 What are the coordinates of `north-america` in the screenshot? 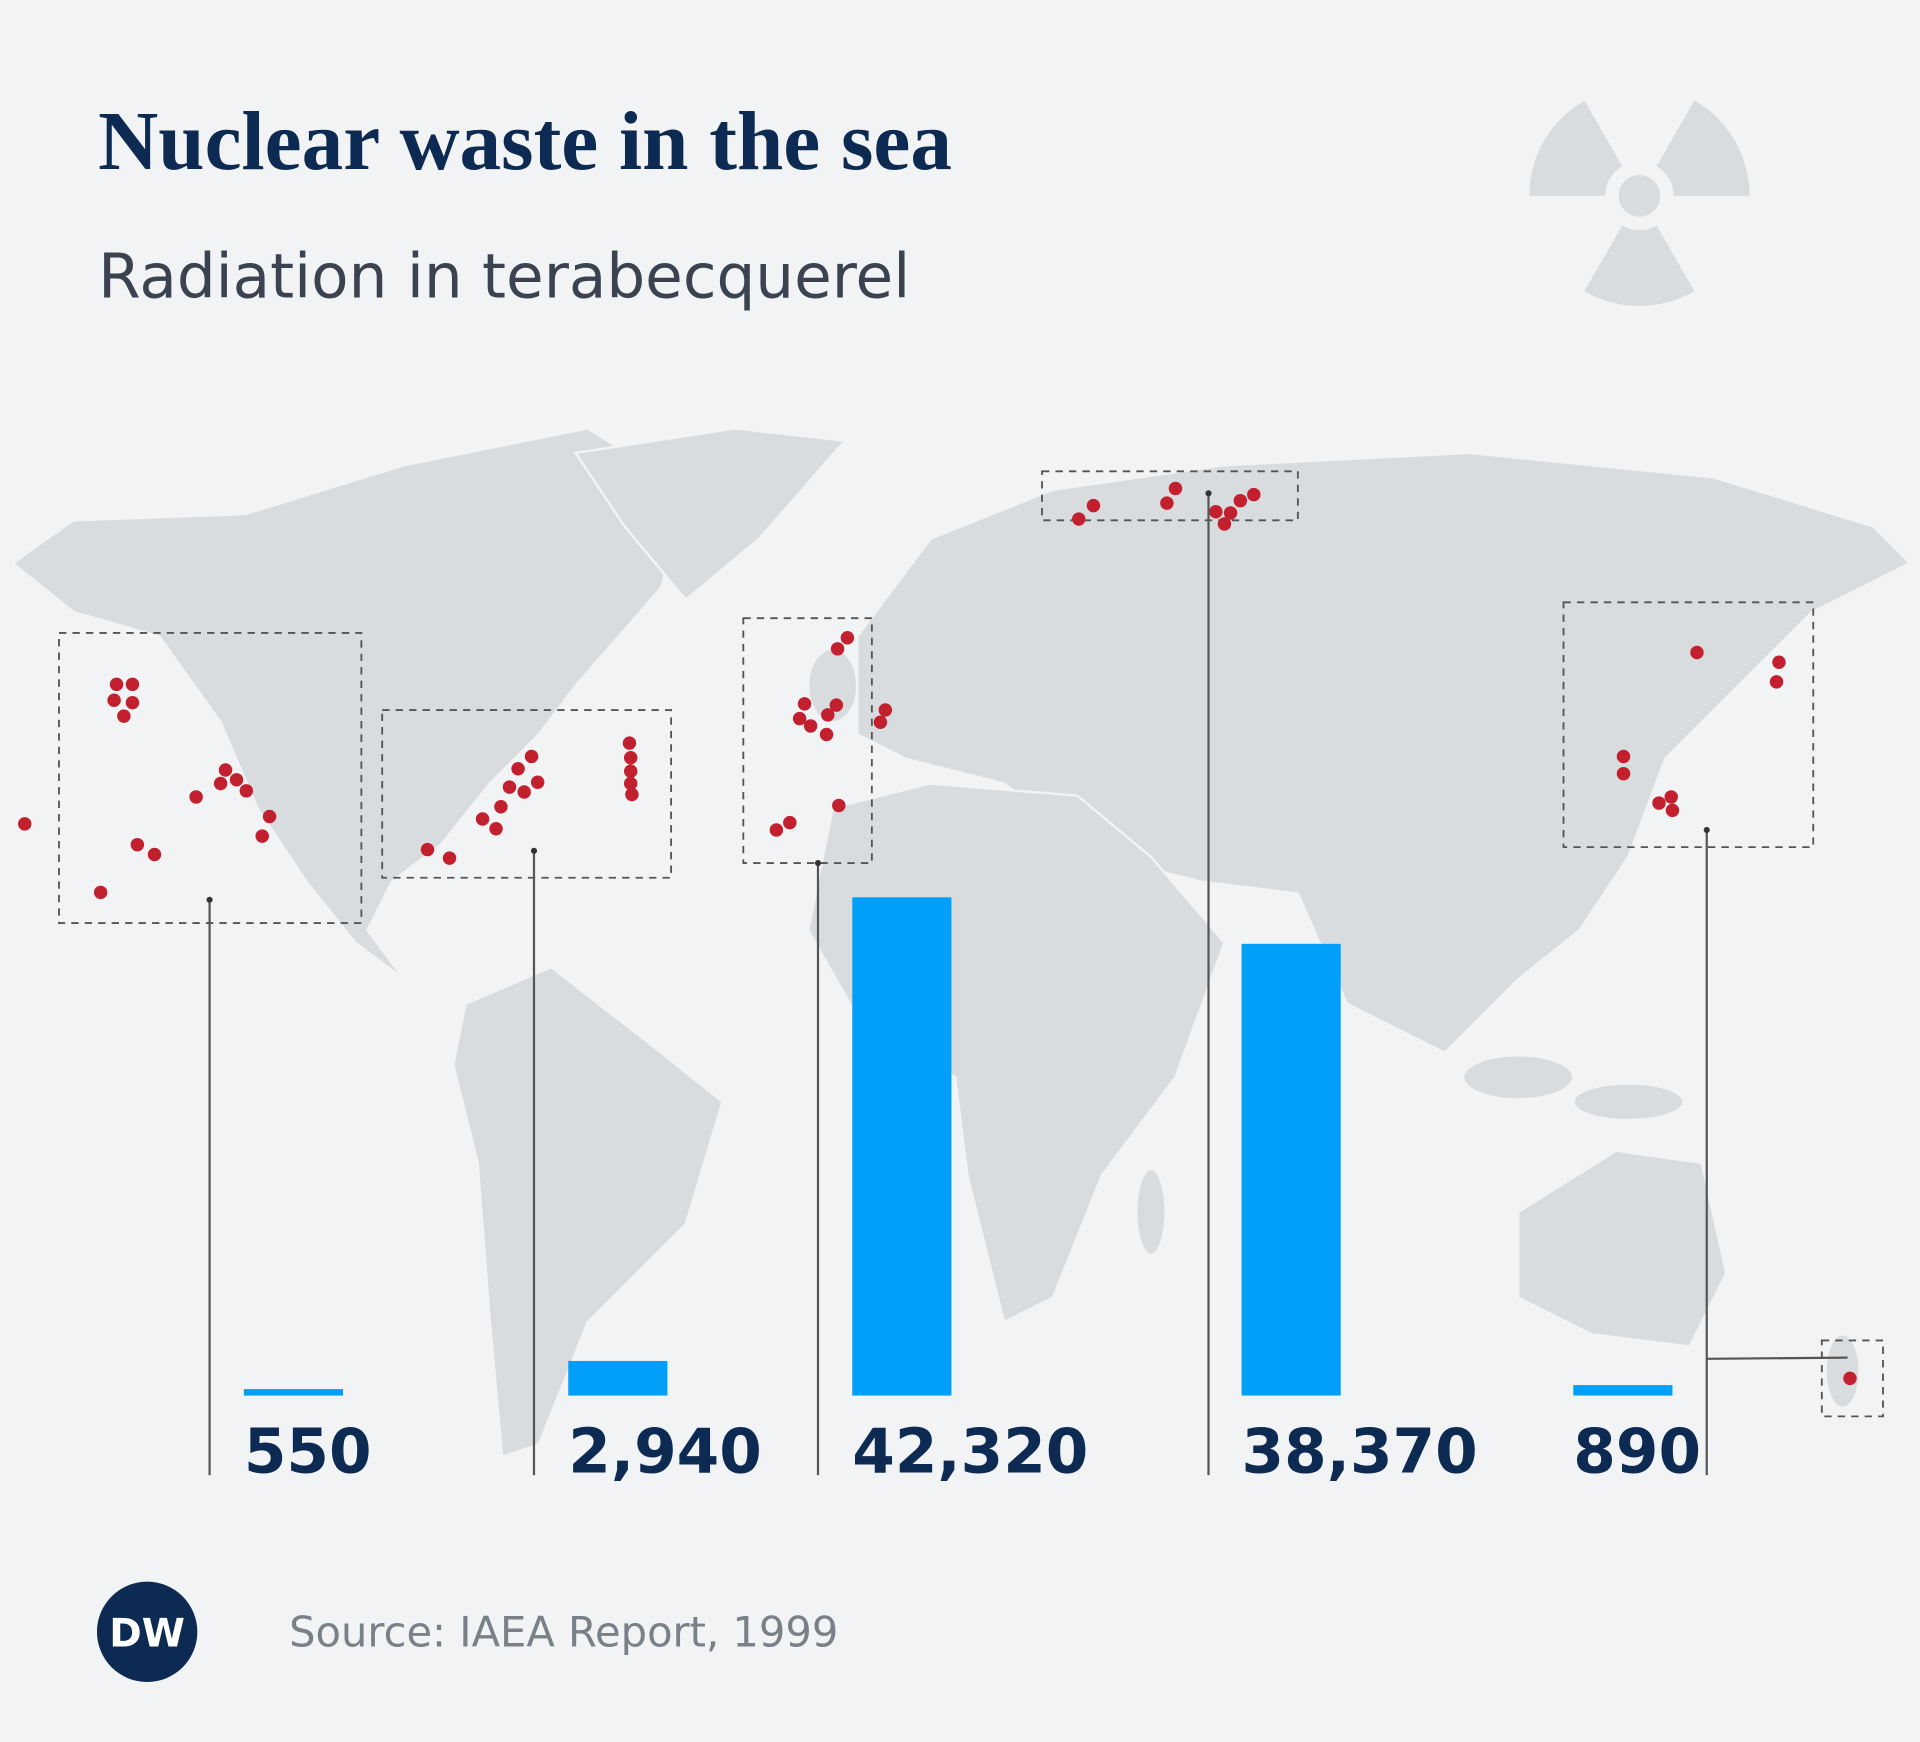 It's located at (349, 704).